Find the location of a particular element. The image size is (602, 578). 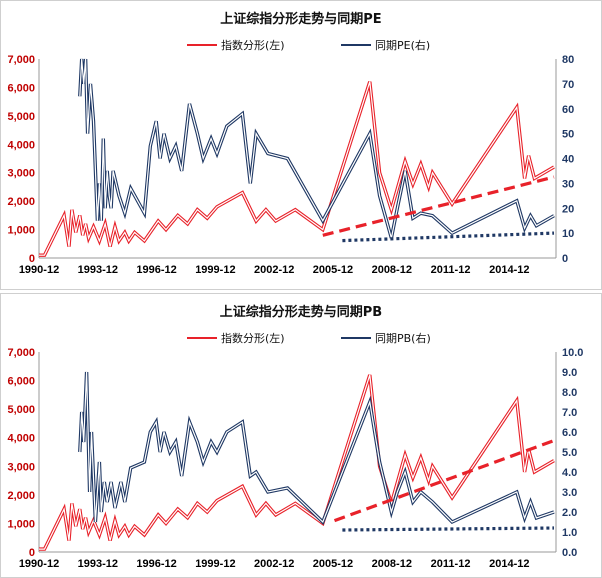

right-axis-tick-label: 0.0 is located at coordinates (569, 553).